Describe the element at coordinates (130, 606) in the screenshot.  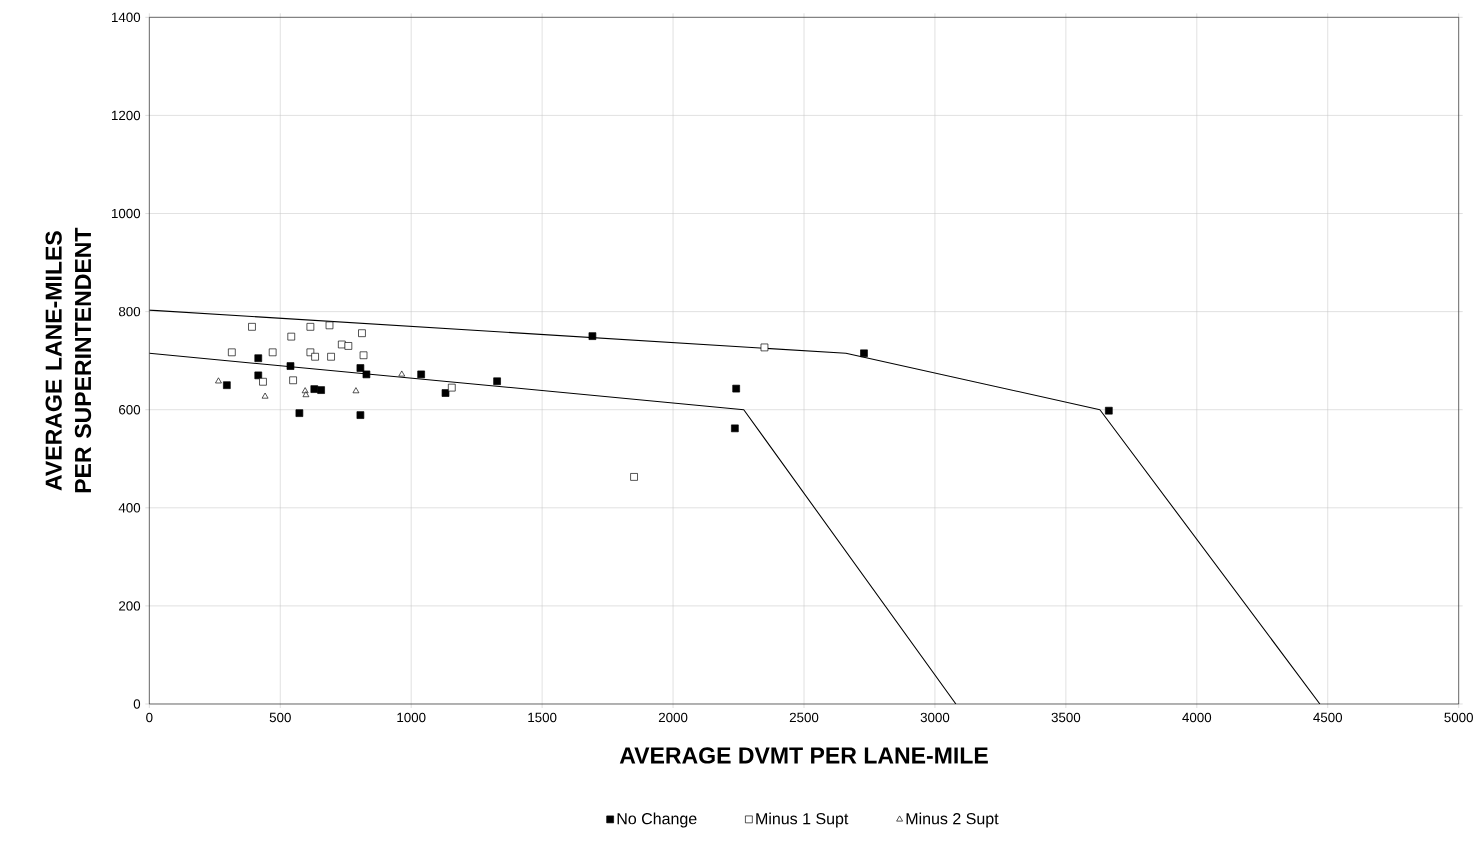
I see `y-tick-label: 200` at that location.